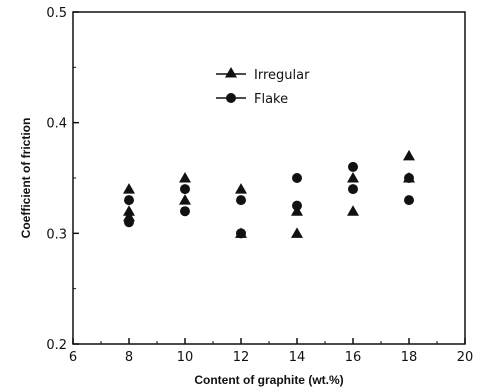 The height and width of the screenshot is (392, 485). I want to click on y-axis-label: Coefficient of friction, so click(26, 178).